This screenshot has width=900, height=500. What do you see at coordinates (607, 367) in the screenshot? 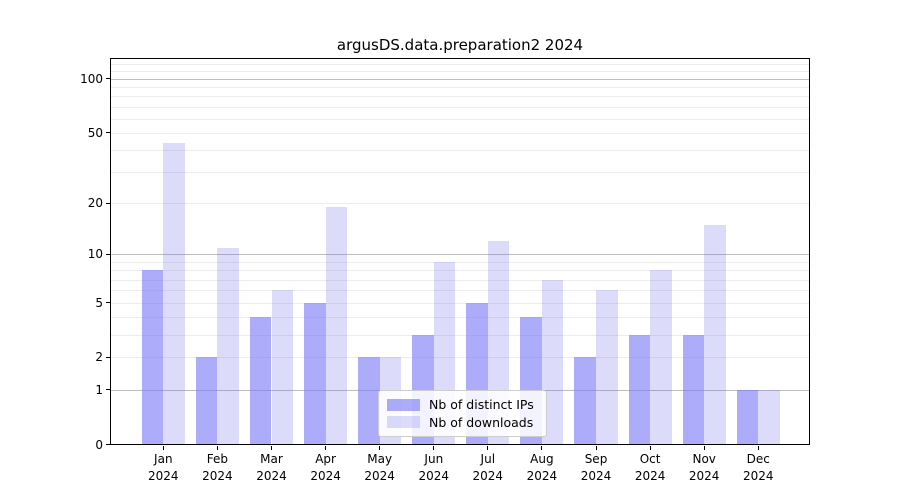
I see `bar-nb-of-downloads-sep` at bounding box center [607, 367].